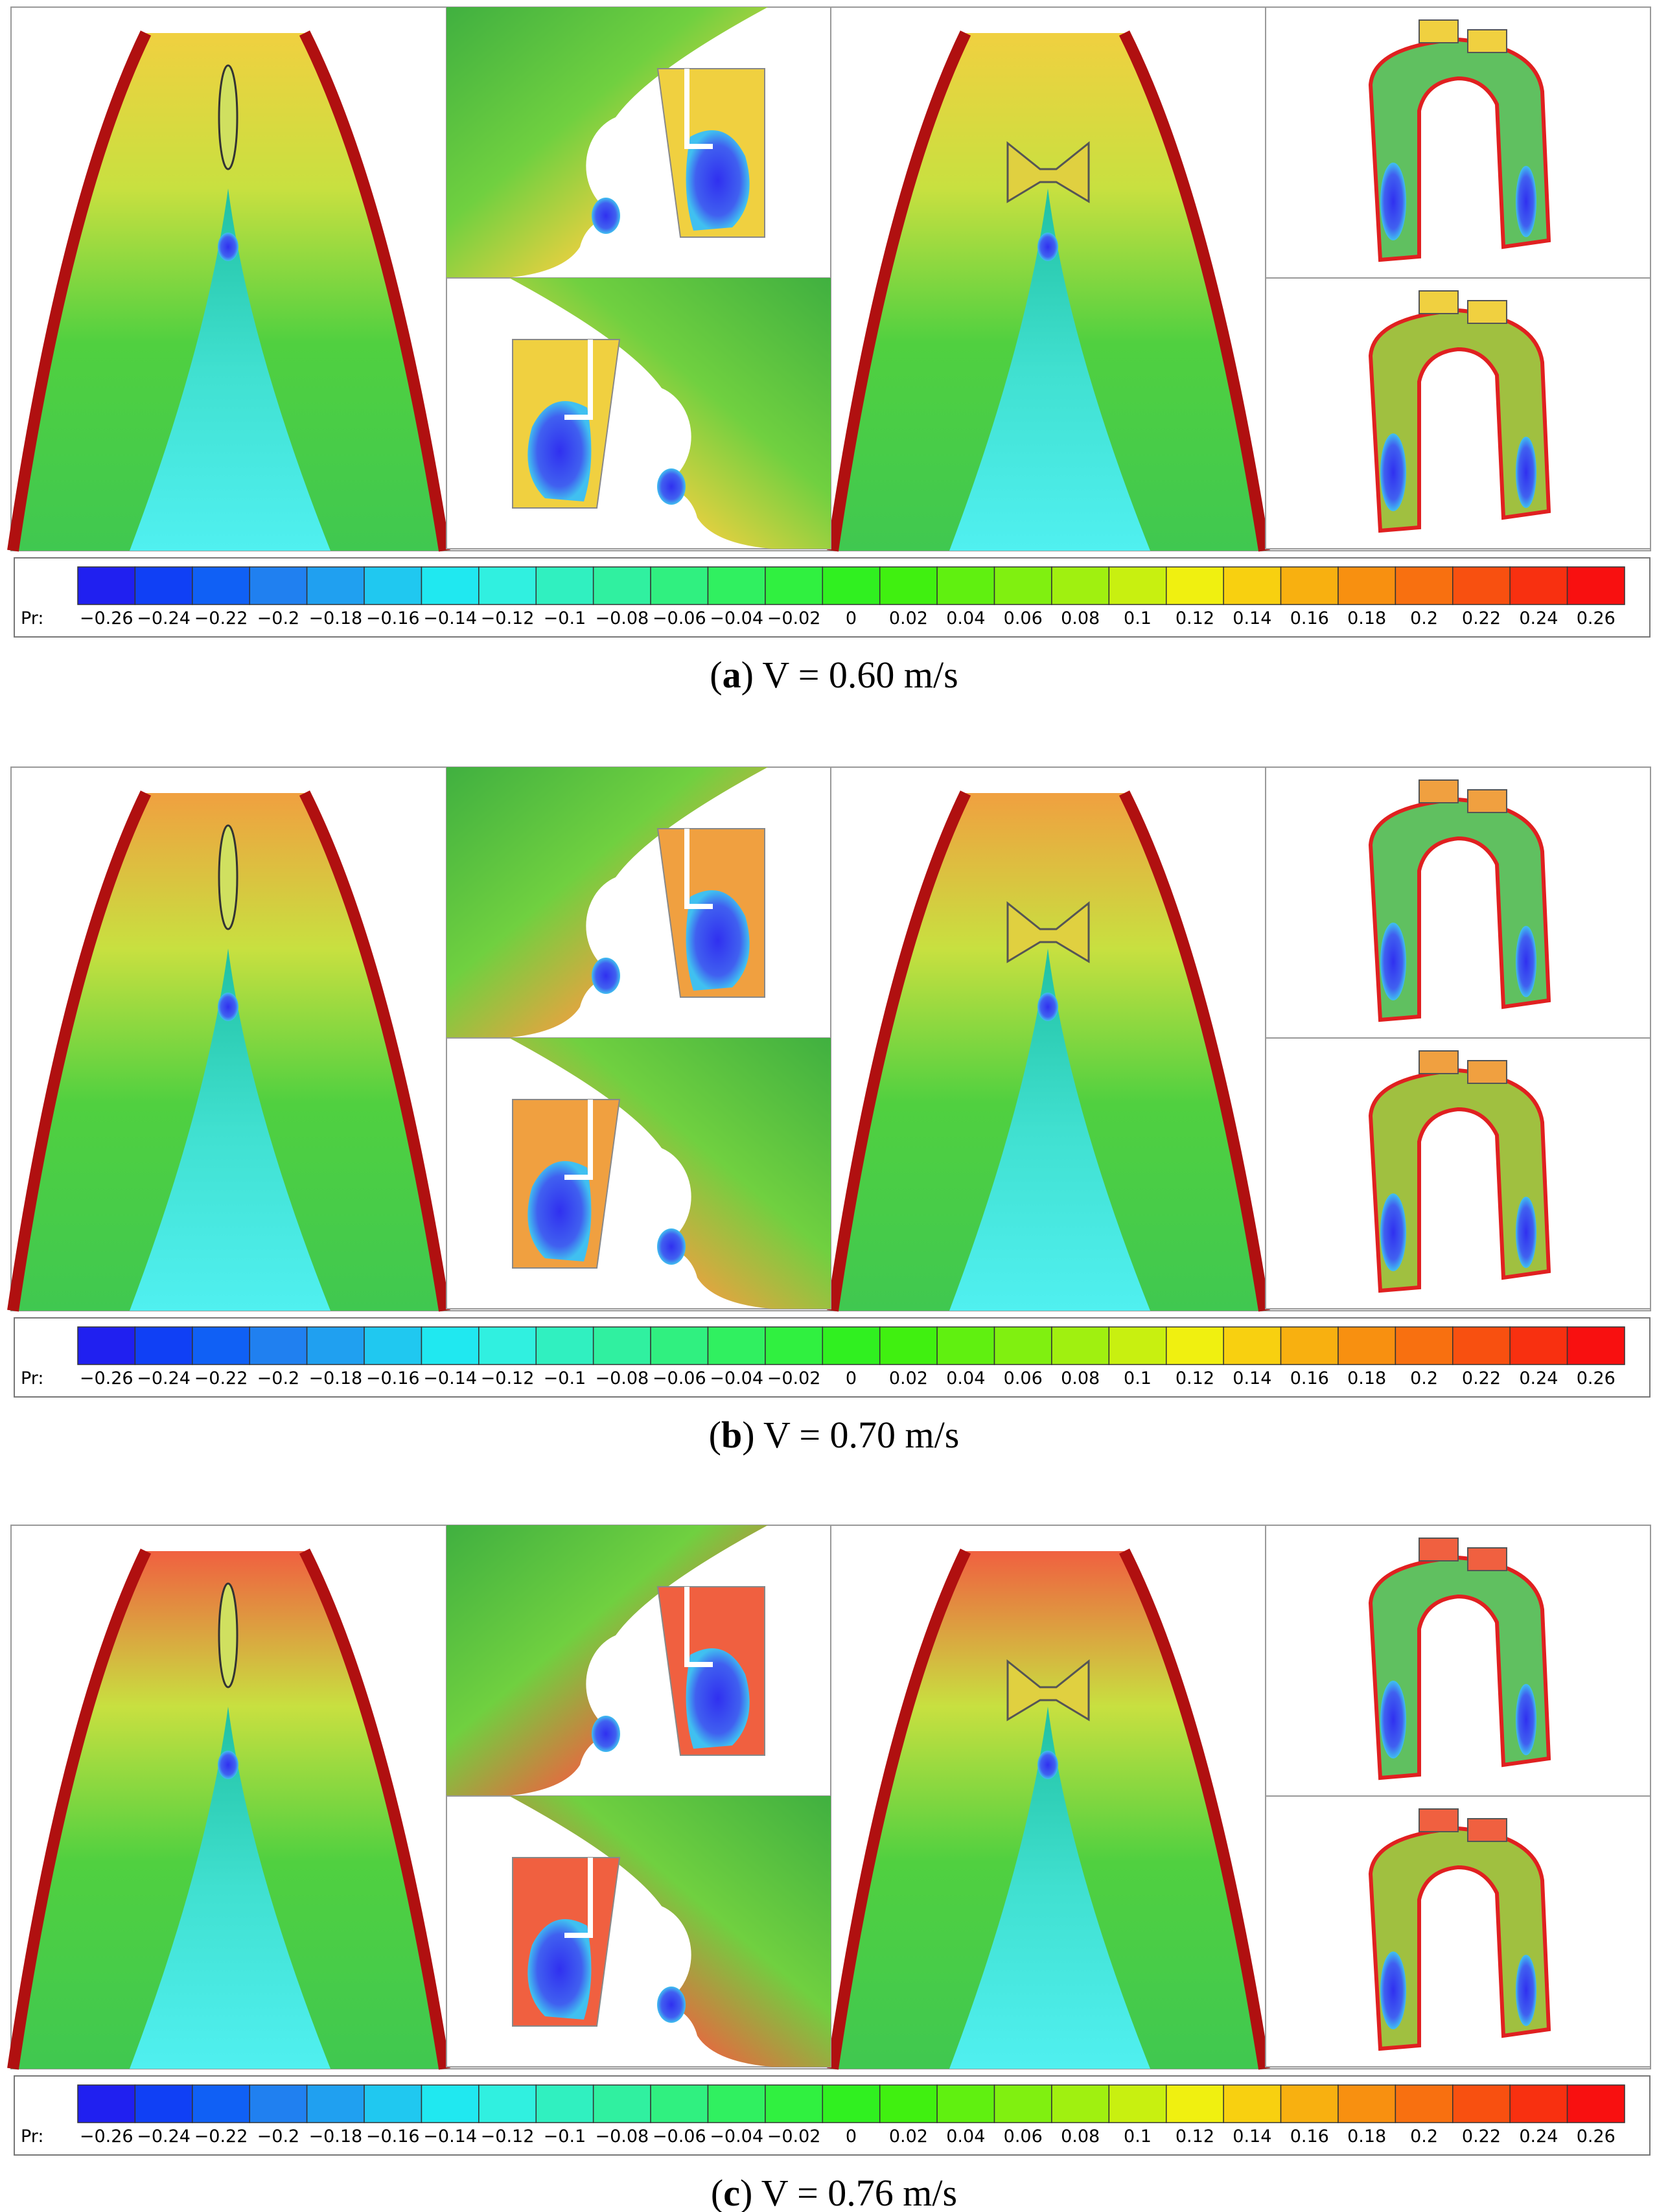 The height and width of the screenshot is (2212, 1668). Describe the element at coordinates (1138, 618) in the screenshot. I see `colorbar-tick: 0.1` at that location.